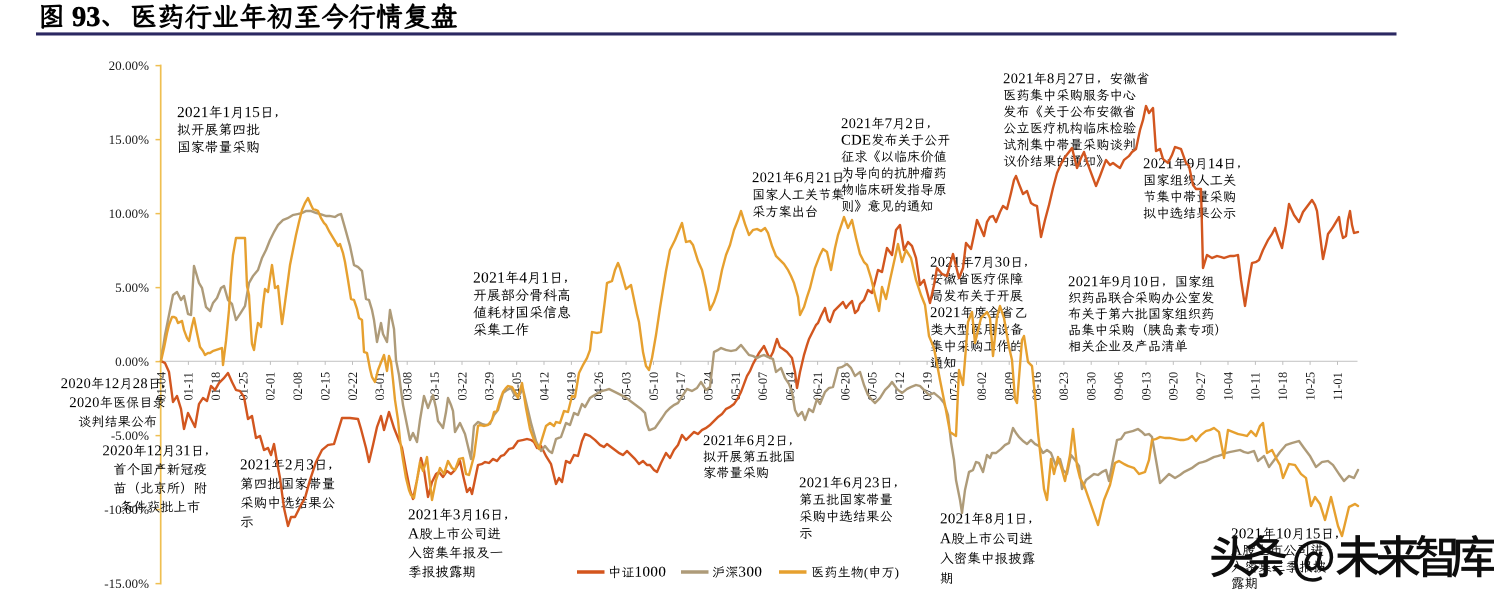  I want to click on svg-text: 06-28, so click(845, 386).